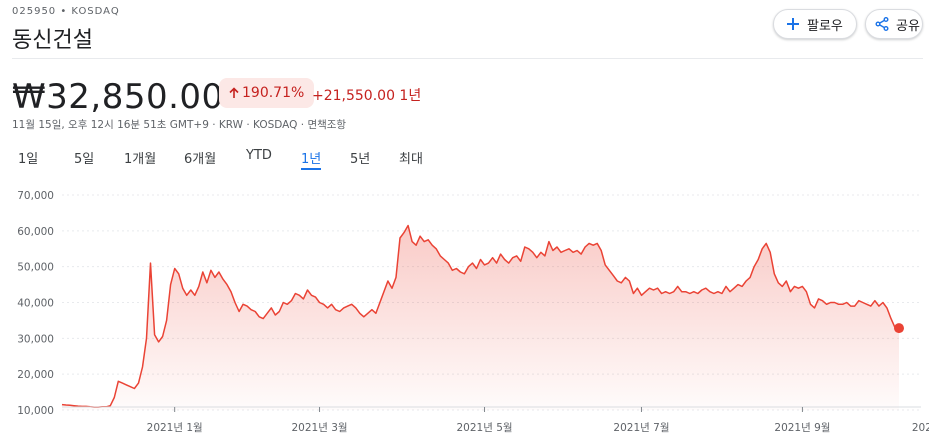  Describe the element at coordinates (35, 339) in the screenshot. I see `y-tick-label: 30,000` at that location.